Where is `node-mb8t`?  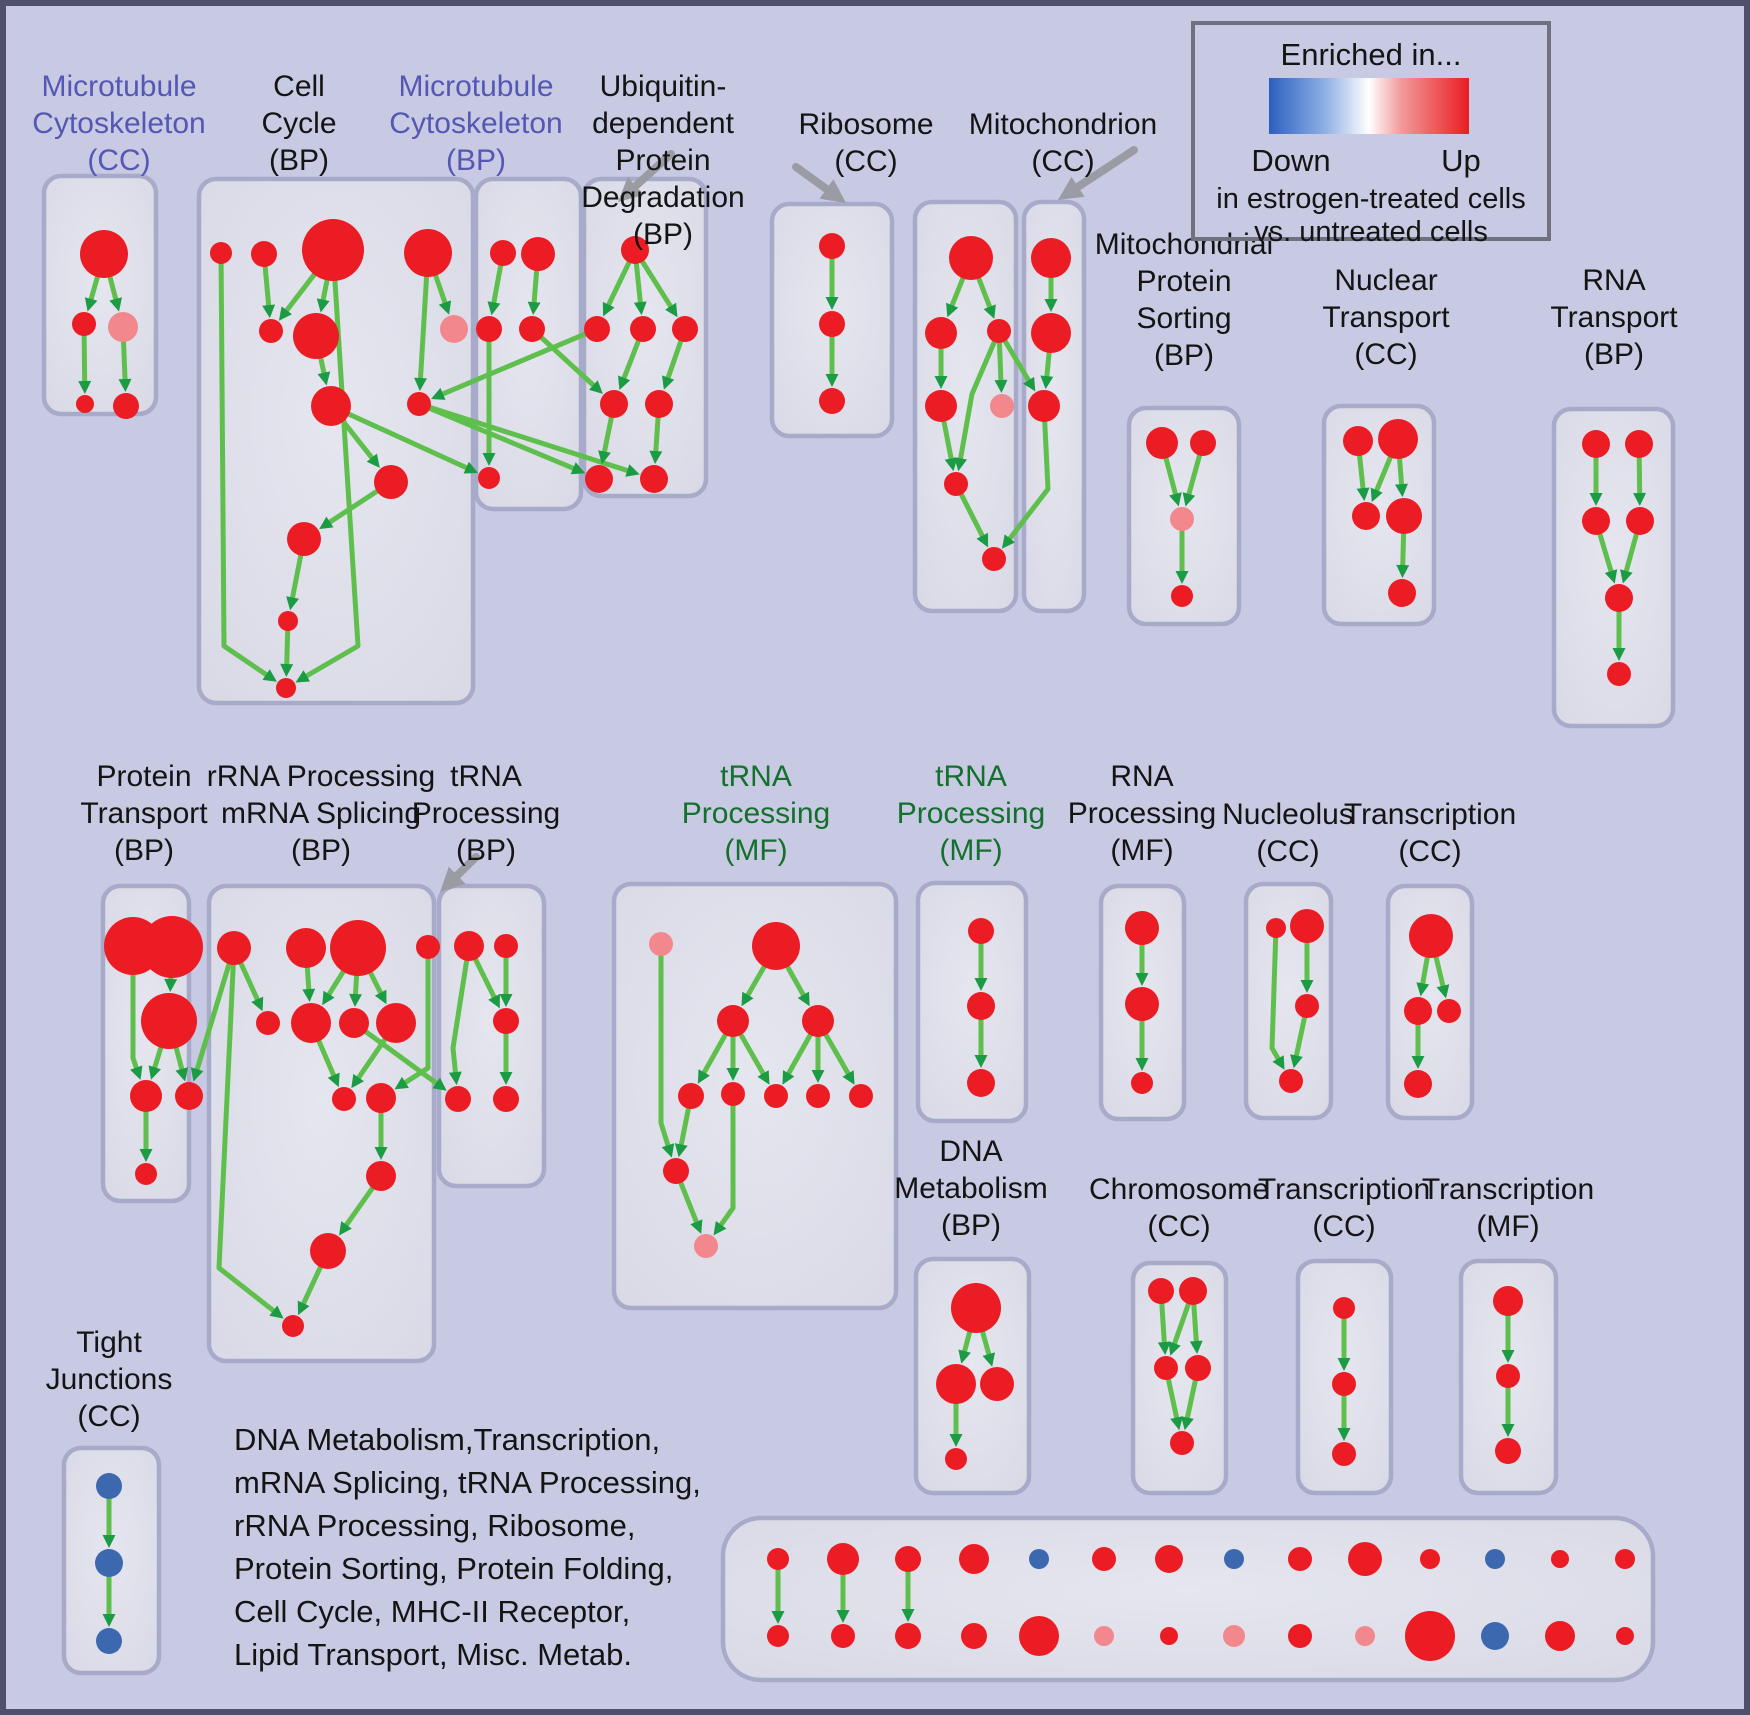 node-mb8t is located at coordinates (1300, 1559).